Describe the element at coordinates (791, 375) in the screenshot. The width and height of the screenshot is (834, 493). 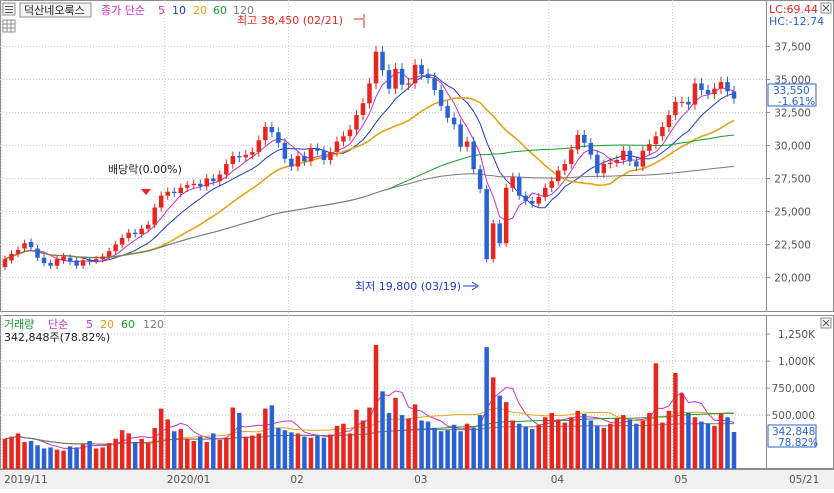
I see `volume-axis: 500,000 750,000 1,000K 1,250K` at that location.